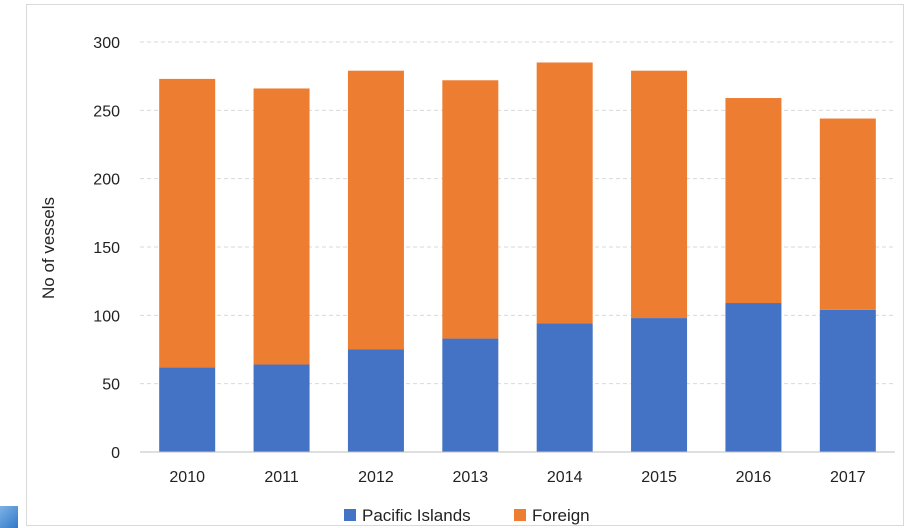 Image resolution: width=908 pixels, height=528 pixels. What do you see at coordinates (187, 223) in the screenshot?
I see `bar-foreign-2010` at bounding box center [187, 223].